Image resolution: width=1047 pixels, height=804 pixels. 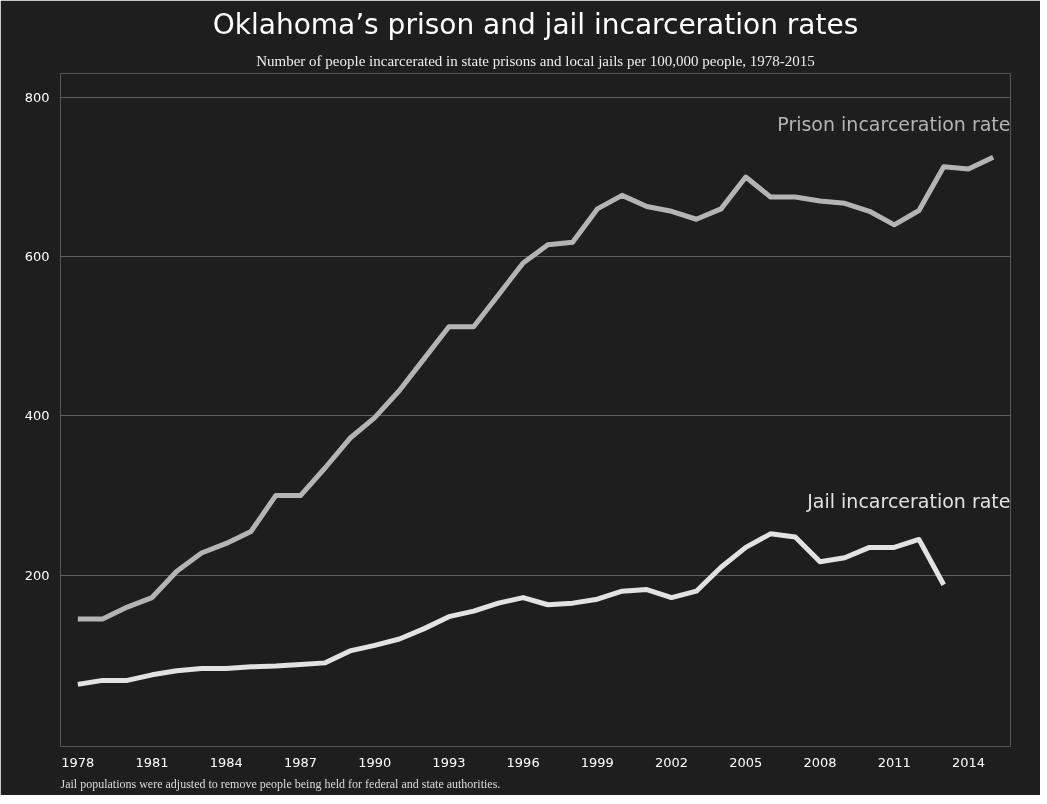 What do you see at coordinates (535, 24) in the screenshot?
I see `chart-title: Oklahoma’s prison and jail incarceration rates` at bounding box center [535, 24].